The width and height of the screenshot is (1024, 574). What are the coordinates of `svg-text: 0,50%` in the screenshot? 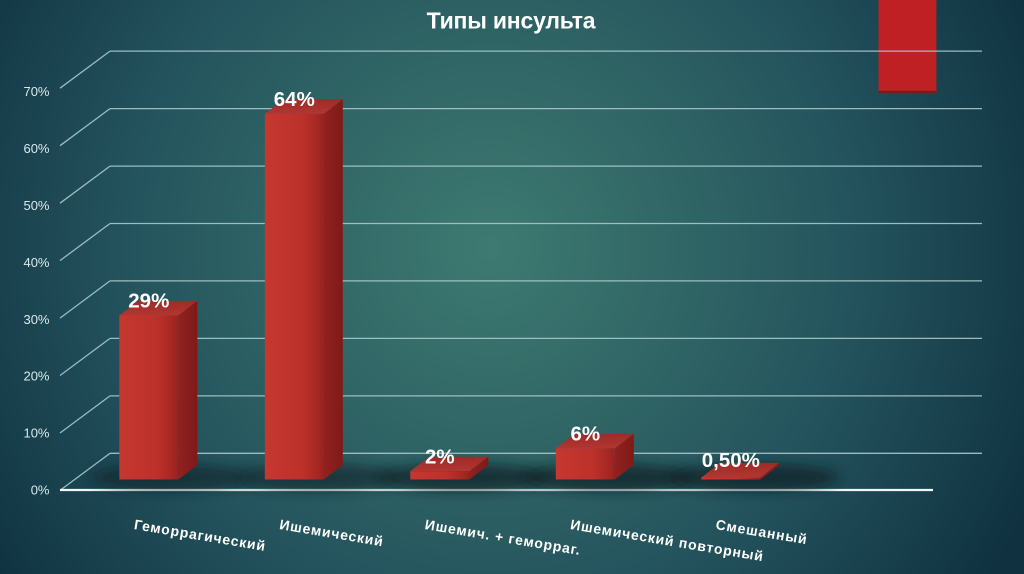 It's located at (731, 460).